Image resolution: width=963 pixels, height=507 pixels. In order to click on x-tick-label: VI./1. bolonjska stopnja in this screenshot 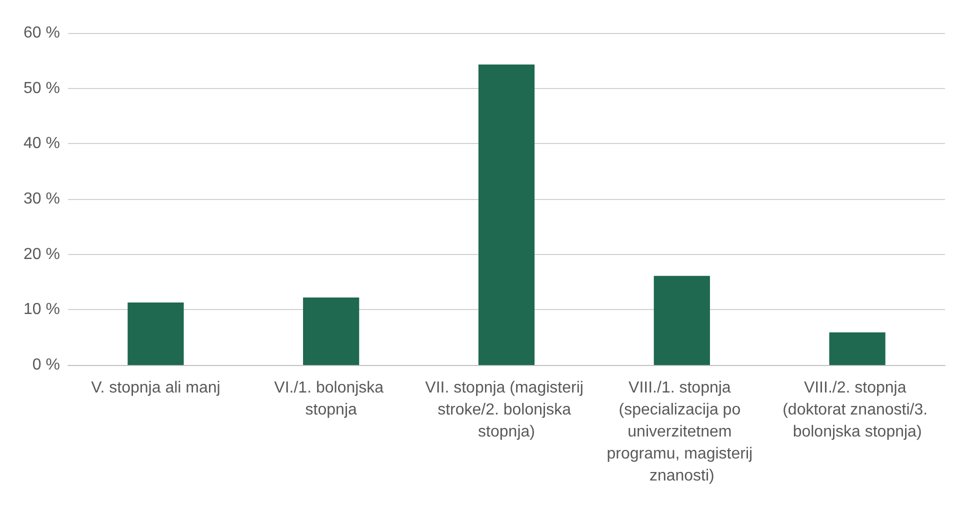, I will do `click(331, 399)`.